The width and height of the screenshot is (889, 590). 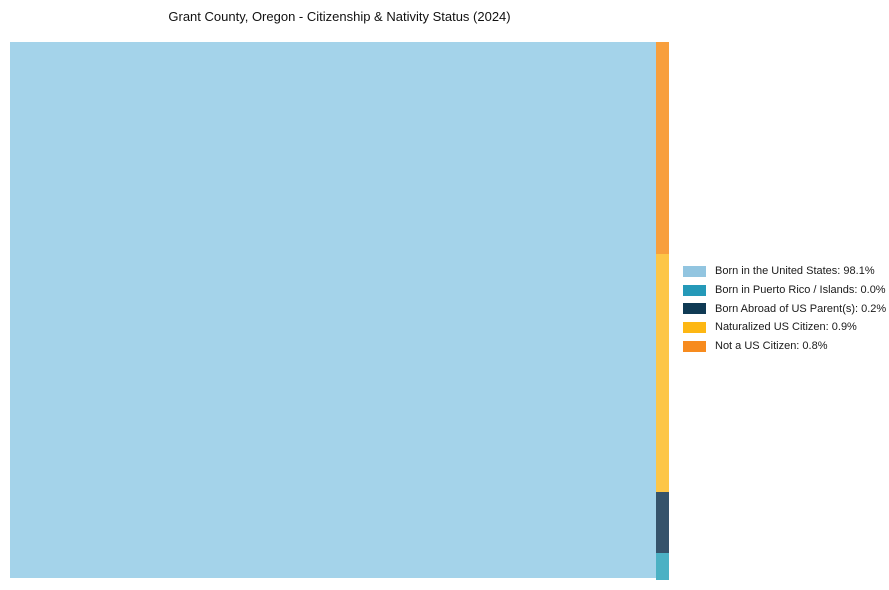 What do you see at coordinates (801, 308) in the screenshot?
I see `legend-label: Born Abroad of US Parent(s): 0.2%` at bounding box center [801, 308].